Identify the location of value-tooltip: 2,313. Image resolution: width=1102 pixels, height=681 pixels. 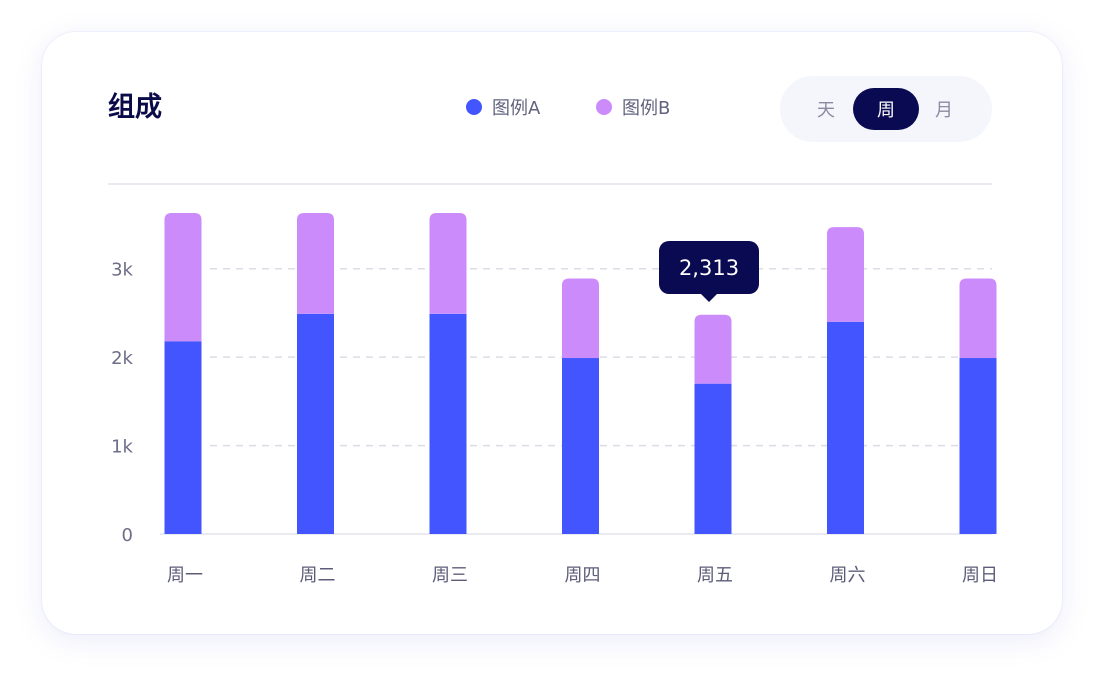
(709, 271).